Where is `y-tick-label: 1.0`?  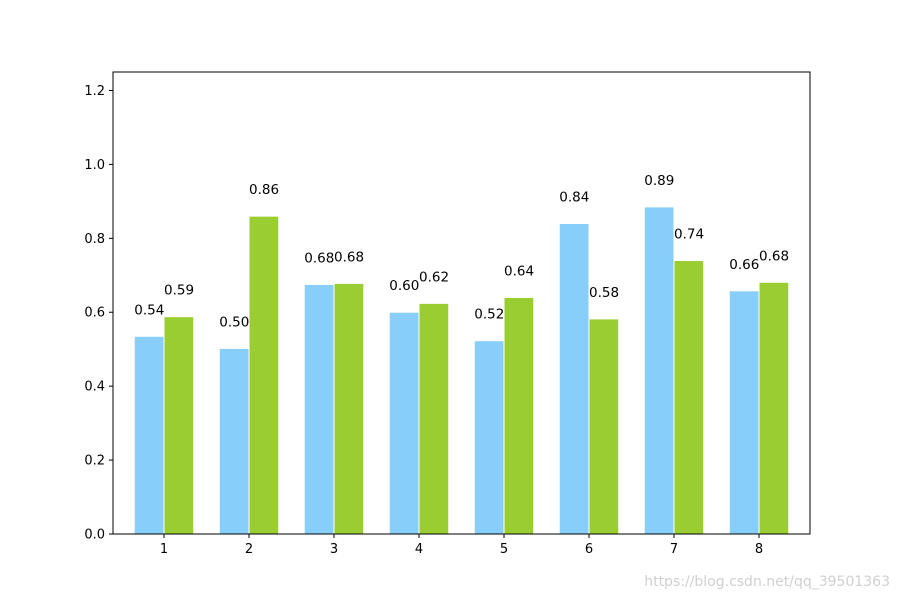 y-tick-label: 1.0 is located at coordinates (94, 165).